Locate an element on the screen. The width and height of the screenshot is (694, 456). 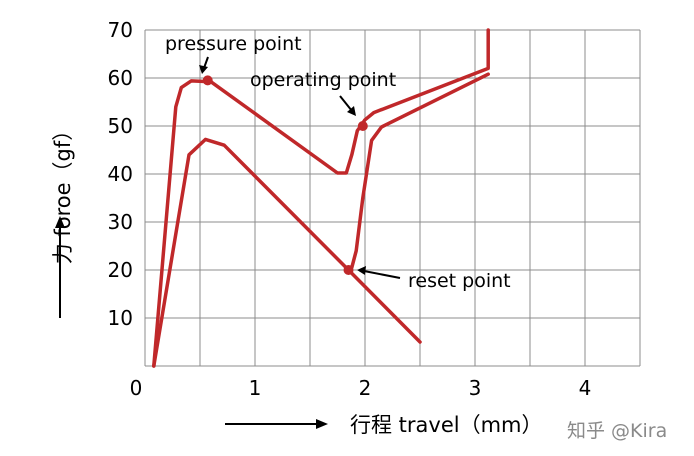
watermark: 知乎 @Kira is located at coordinates (617, 431).